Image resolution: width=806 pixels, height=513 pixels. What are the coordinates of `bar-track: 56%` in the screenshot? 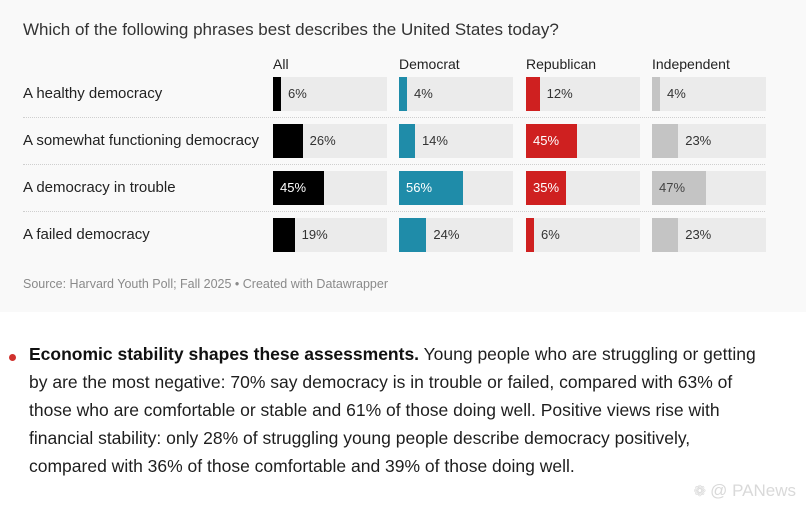 It's located at (456, 188).